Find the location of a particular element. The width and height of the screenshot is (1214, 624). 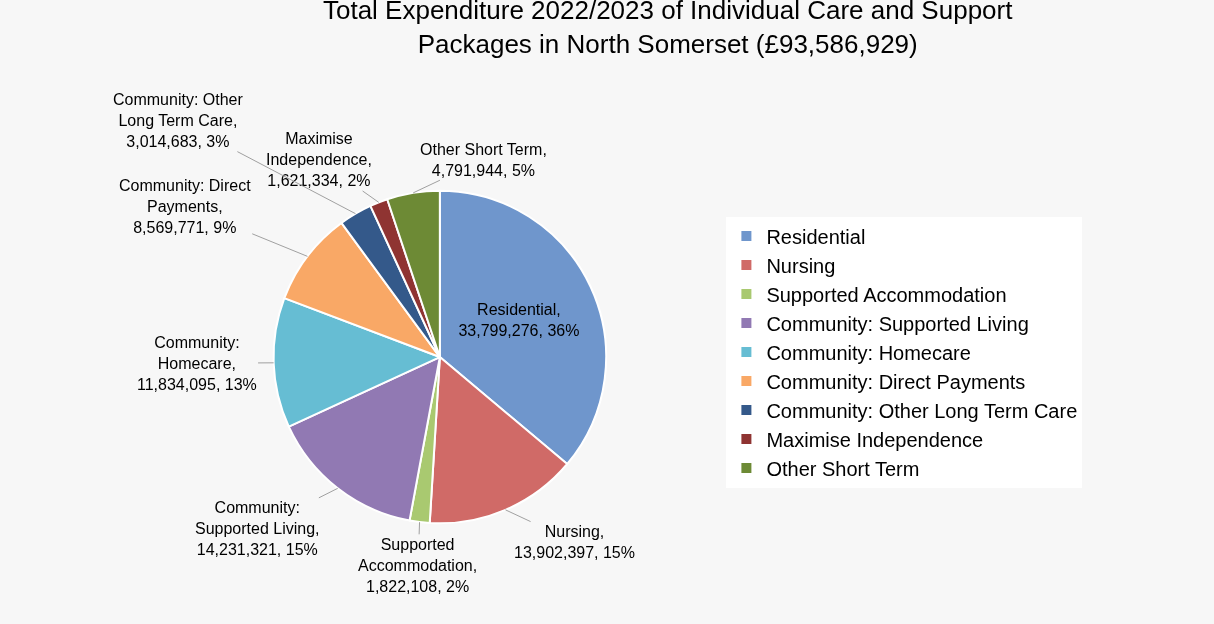

legend-label: Other Short Term is located at coordinates (843, 468).